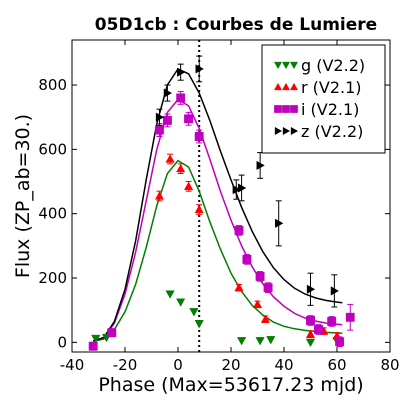  I want to click on legend: g (V2.2) r (V2.1) i (V2.1) z (V2.2), so click(323, 99).